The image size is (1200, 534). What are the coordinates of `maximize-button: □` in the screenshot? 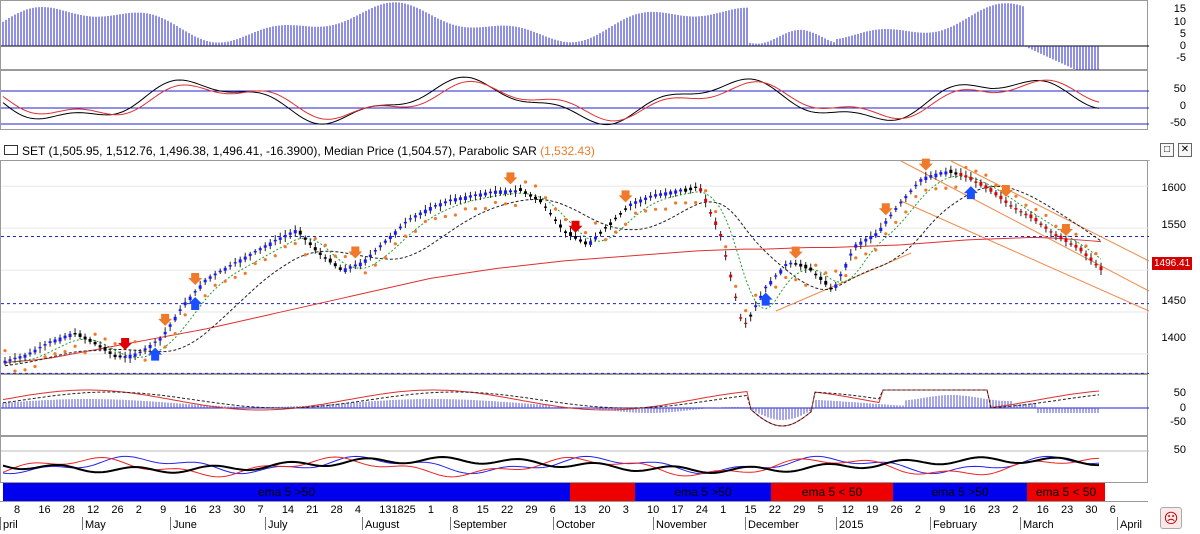 It's located at (1167, 150).